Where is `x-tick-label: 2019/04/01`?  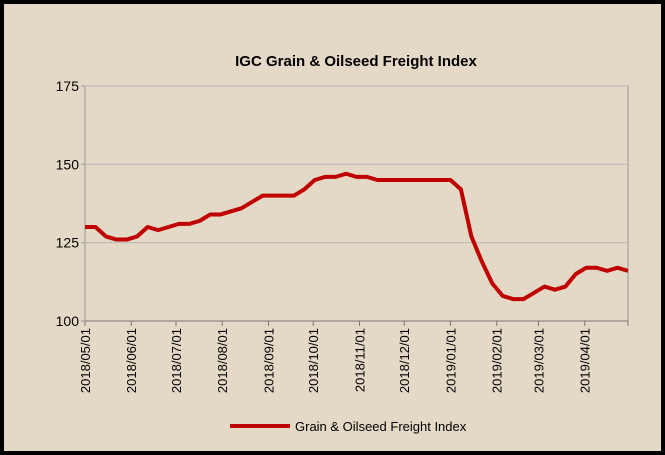
x-tick-label: 2019/04/01 is located at coordinates (585, 360).